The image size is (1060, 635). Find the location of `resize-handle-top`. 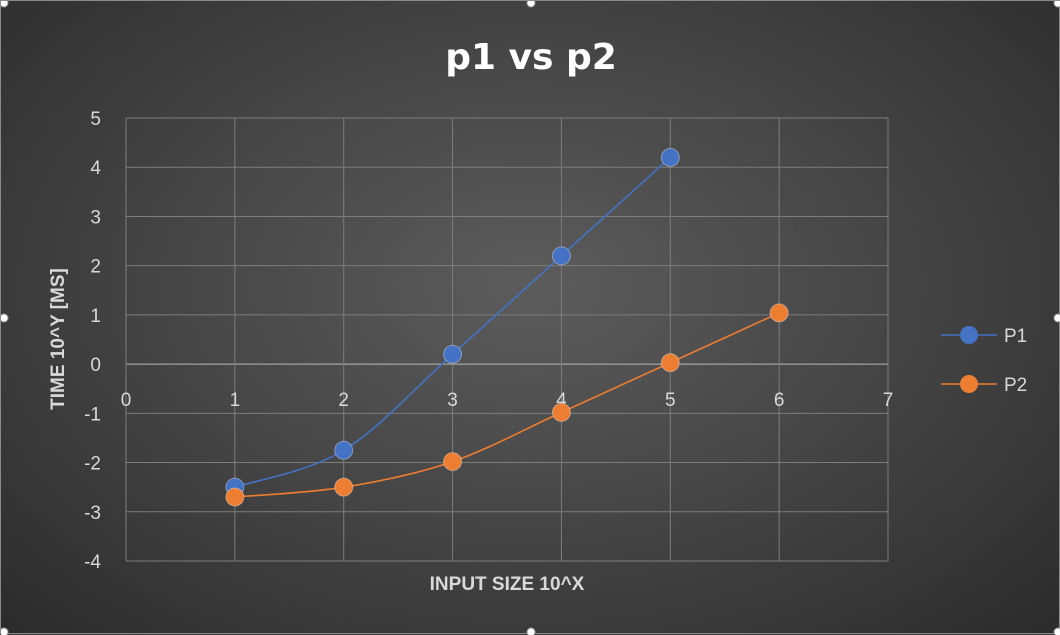

resize-handle-top is located at coordinates (531, 4).